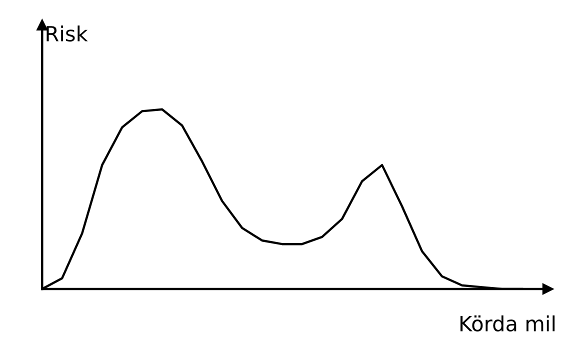 This screenshot has width=562, height=342. What do you see at coordinates (507, 323) in the screenshot?
I see `x-axis-title: Körda mil` at bounding box center [507, 323].